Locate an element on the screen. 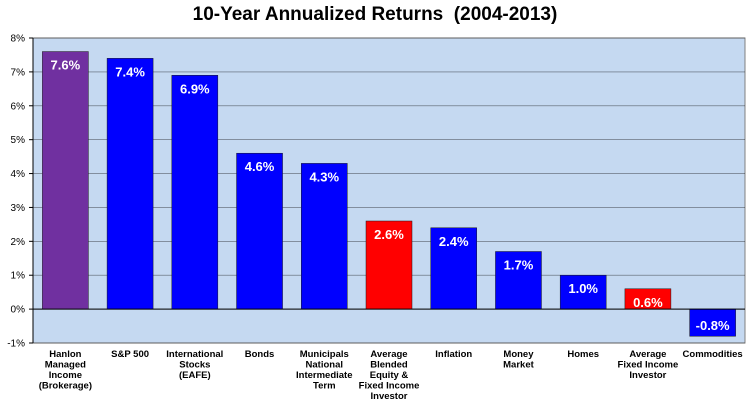 Image resolution: width=750 pixels, height=401 pixels. chart-title: 10-Year Annualized Returns (2004-2013) is located at coordinates (375, 14).